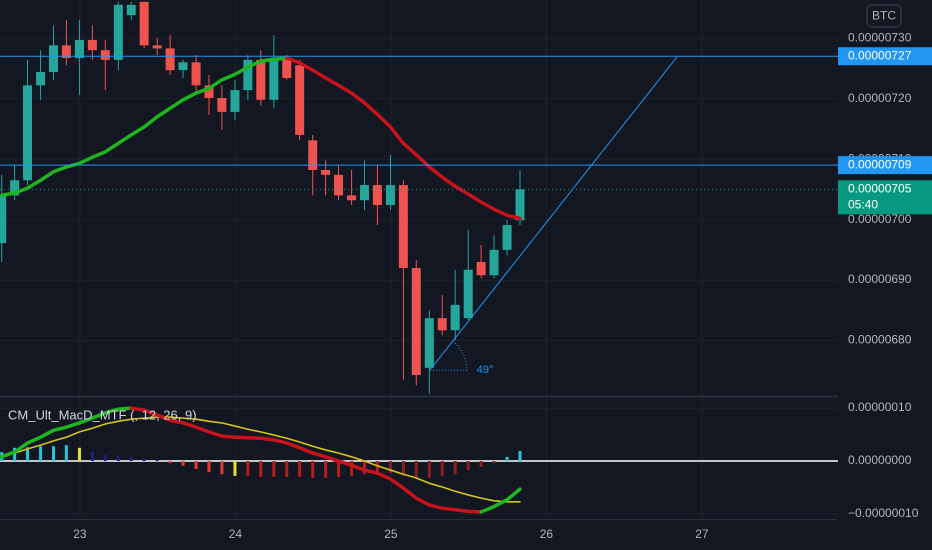 Image resolution: width=932 pixels, height=550 pixels. Describe the element at coordinates (485, 370) in the screenshot. I see `angle-label: 49°` at that location.